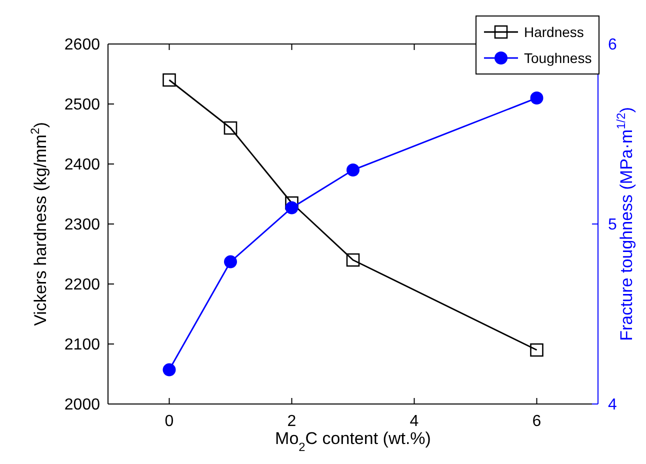 The width and height of the screenshot is (646, 464). I want to click on y-tick-label: 2000, so click(82, 405).